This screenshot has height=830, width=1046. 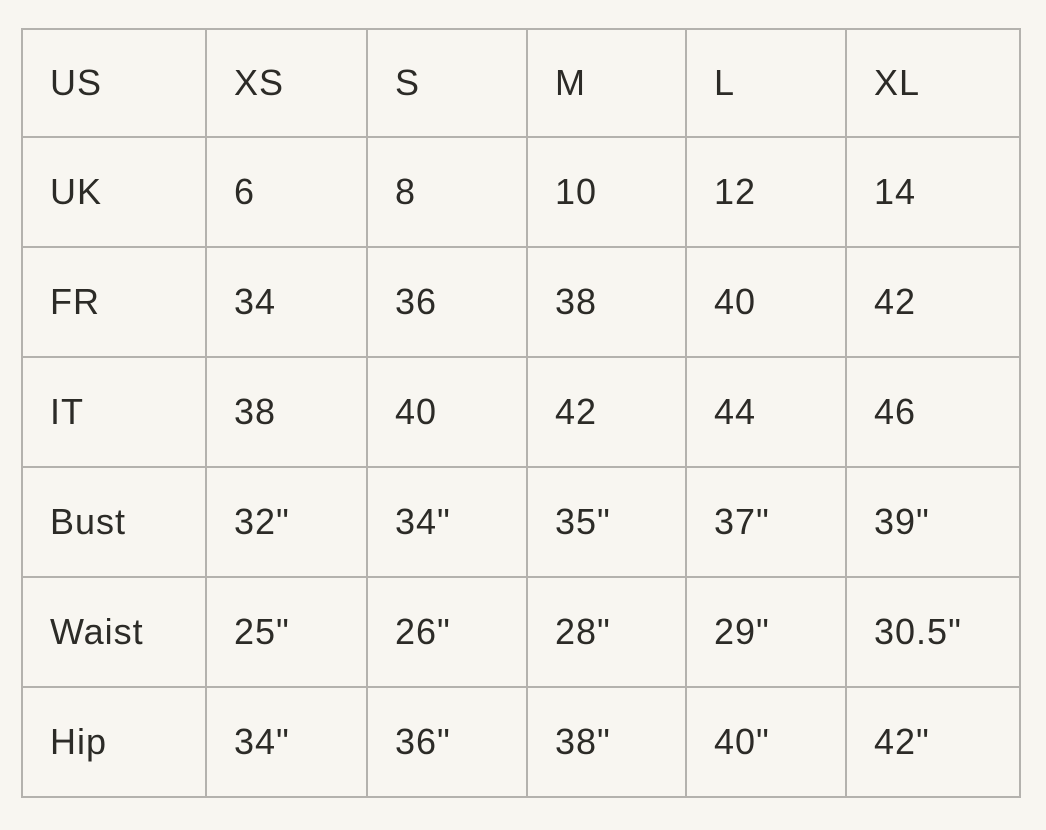 What do you see at coordinates (766, 742) in the screenshot?
I see `cell: 40"` at bounding box center [766, 742].